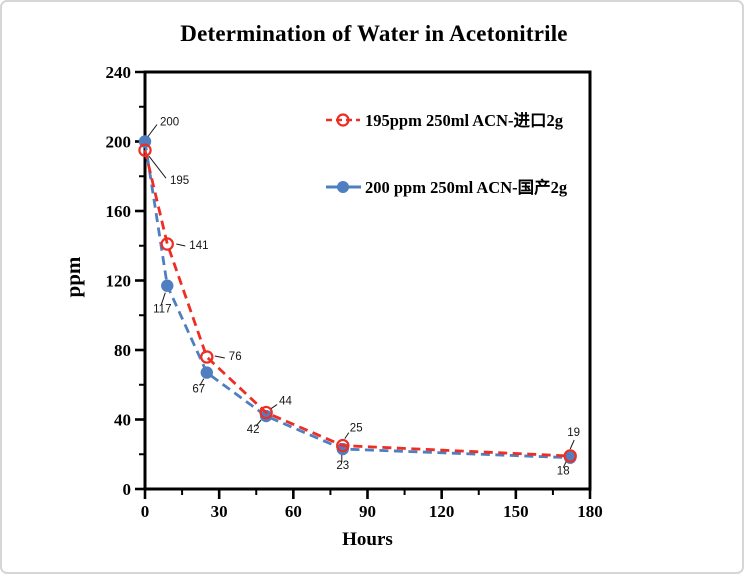 Image resolution: width=744 pixels, height=574 pixels. What do you see at coordinates (374, 33) in the screenshot?
I see `chart-title: Determination of Water in Acetonitrile` at bounding box center [374, 33].